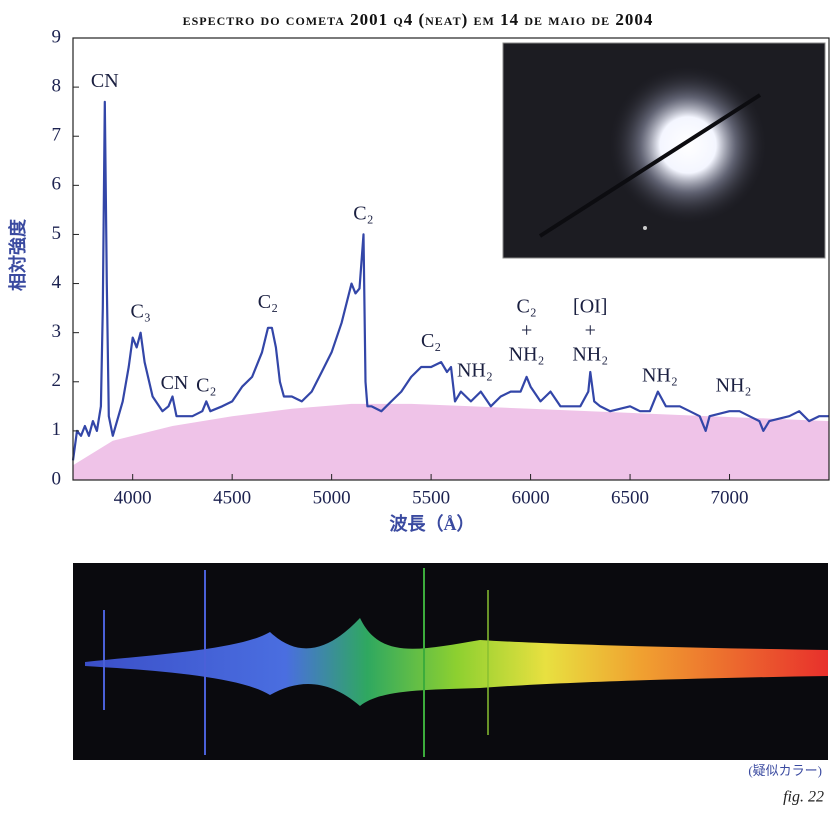 The height and width of the screenshot is (816, 831). What do you see at coordinates (57, 282) in the screenshot?
I see `y-tick-label: 4` at bounding box center [57, 282].